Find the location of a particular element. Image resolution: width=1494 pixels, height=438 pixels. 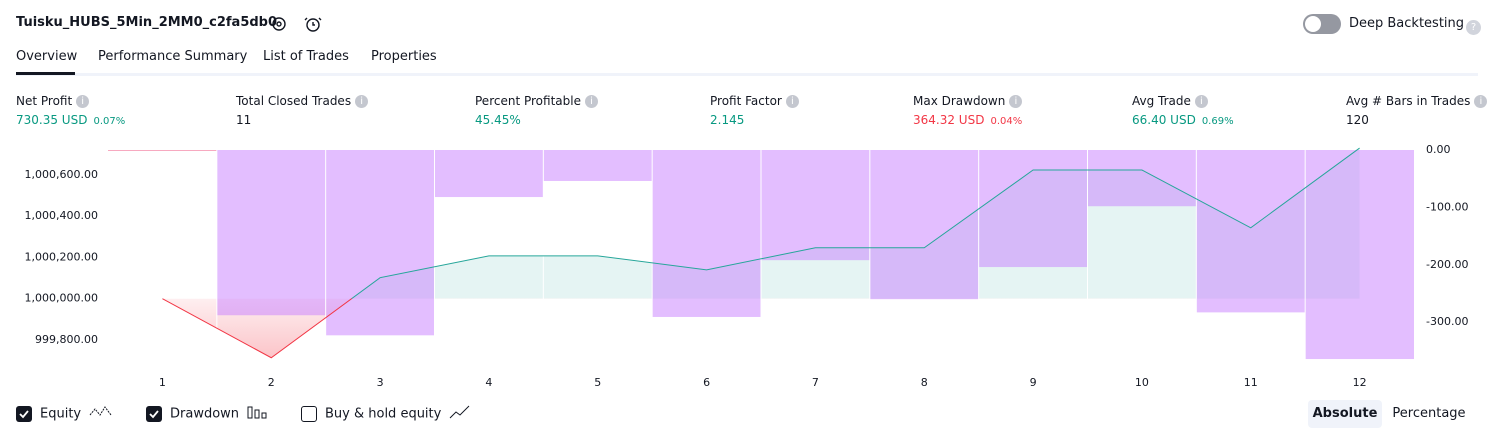

metric-value-text: 45.45% is located at coordinates (498, 120).